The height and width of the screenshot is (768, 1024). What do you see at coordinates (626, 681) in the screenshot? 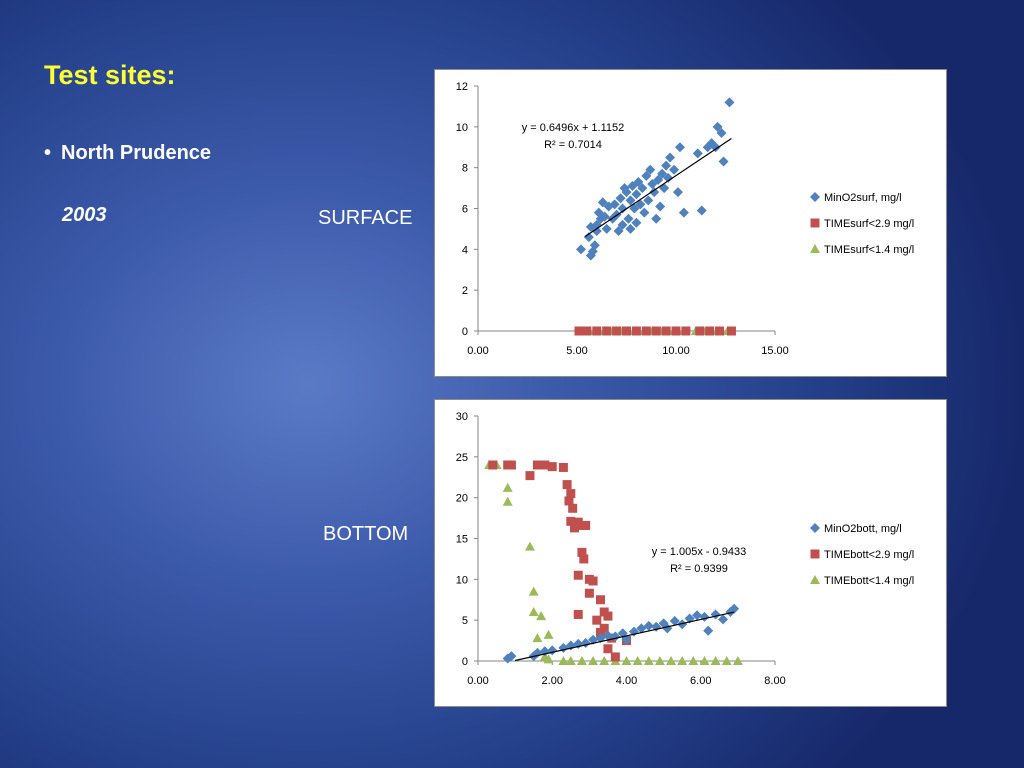
I see `bottom-x-tick-label: 4.00` at bounding box center [626, 681].